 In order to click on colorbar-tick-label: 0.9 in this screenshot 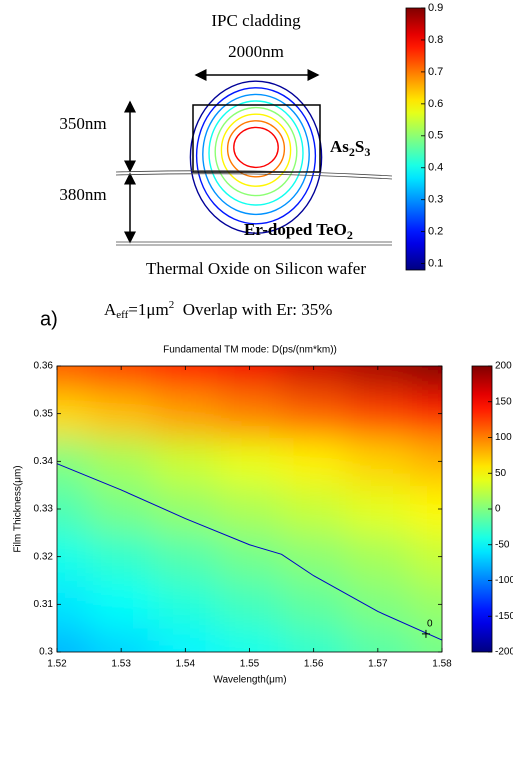, I will do `click(435, 8)`.